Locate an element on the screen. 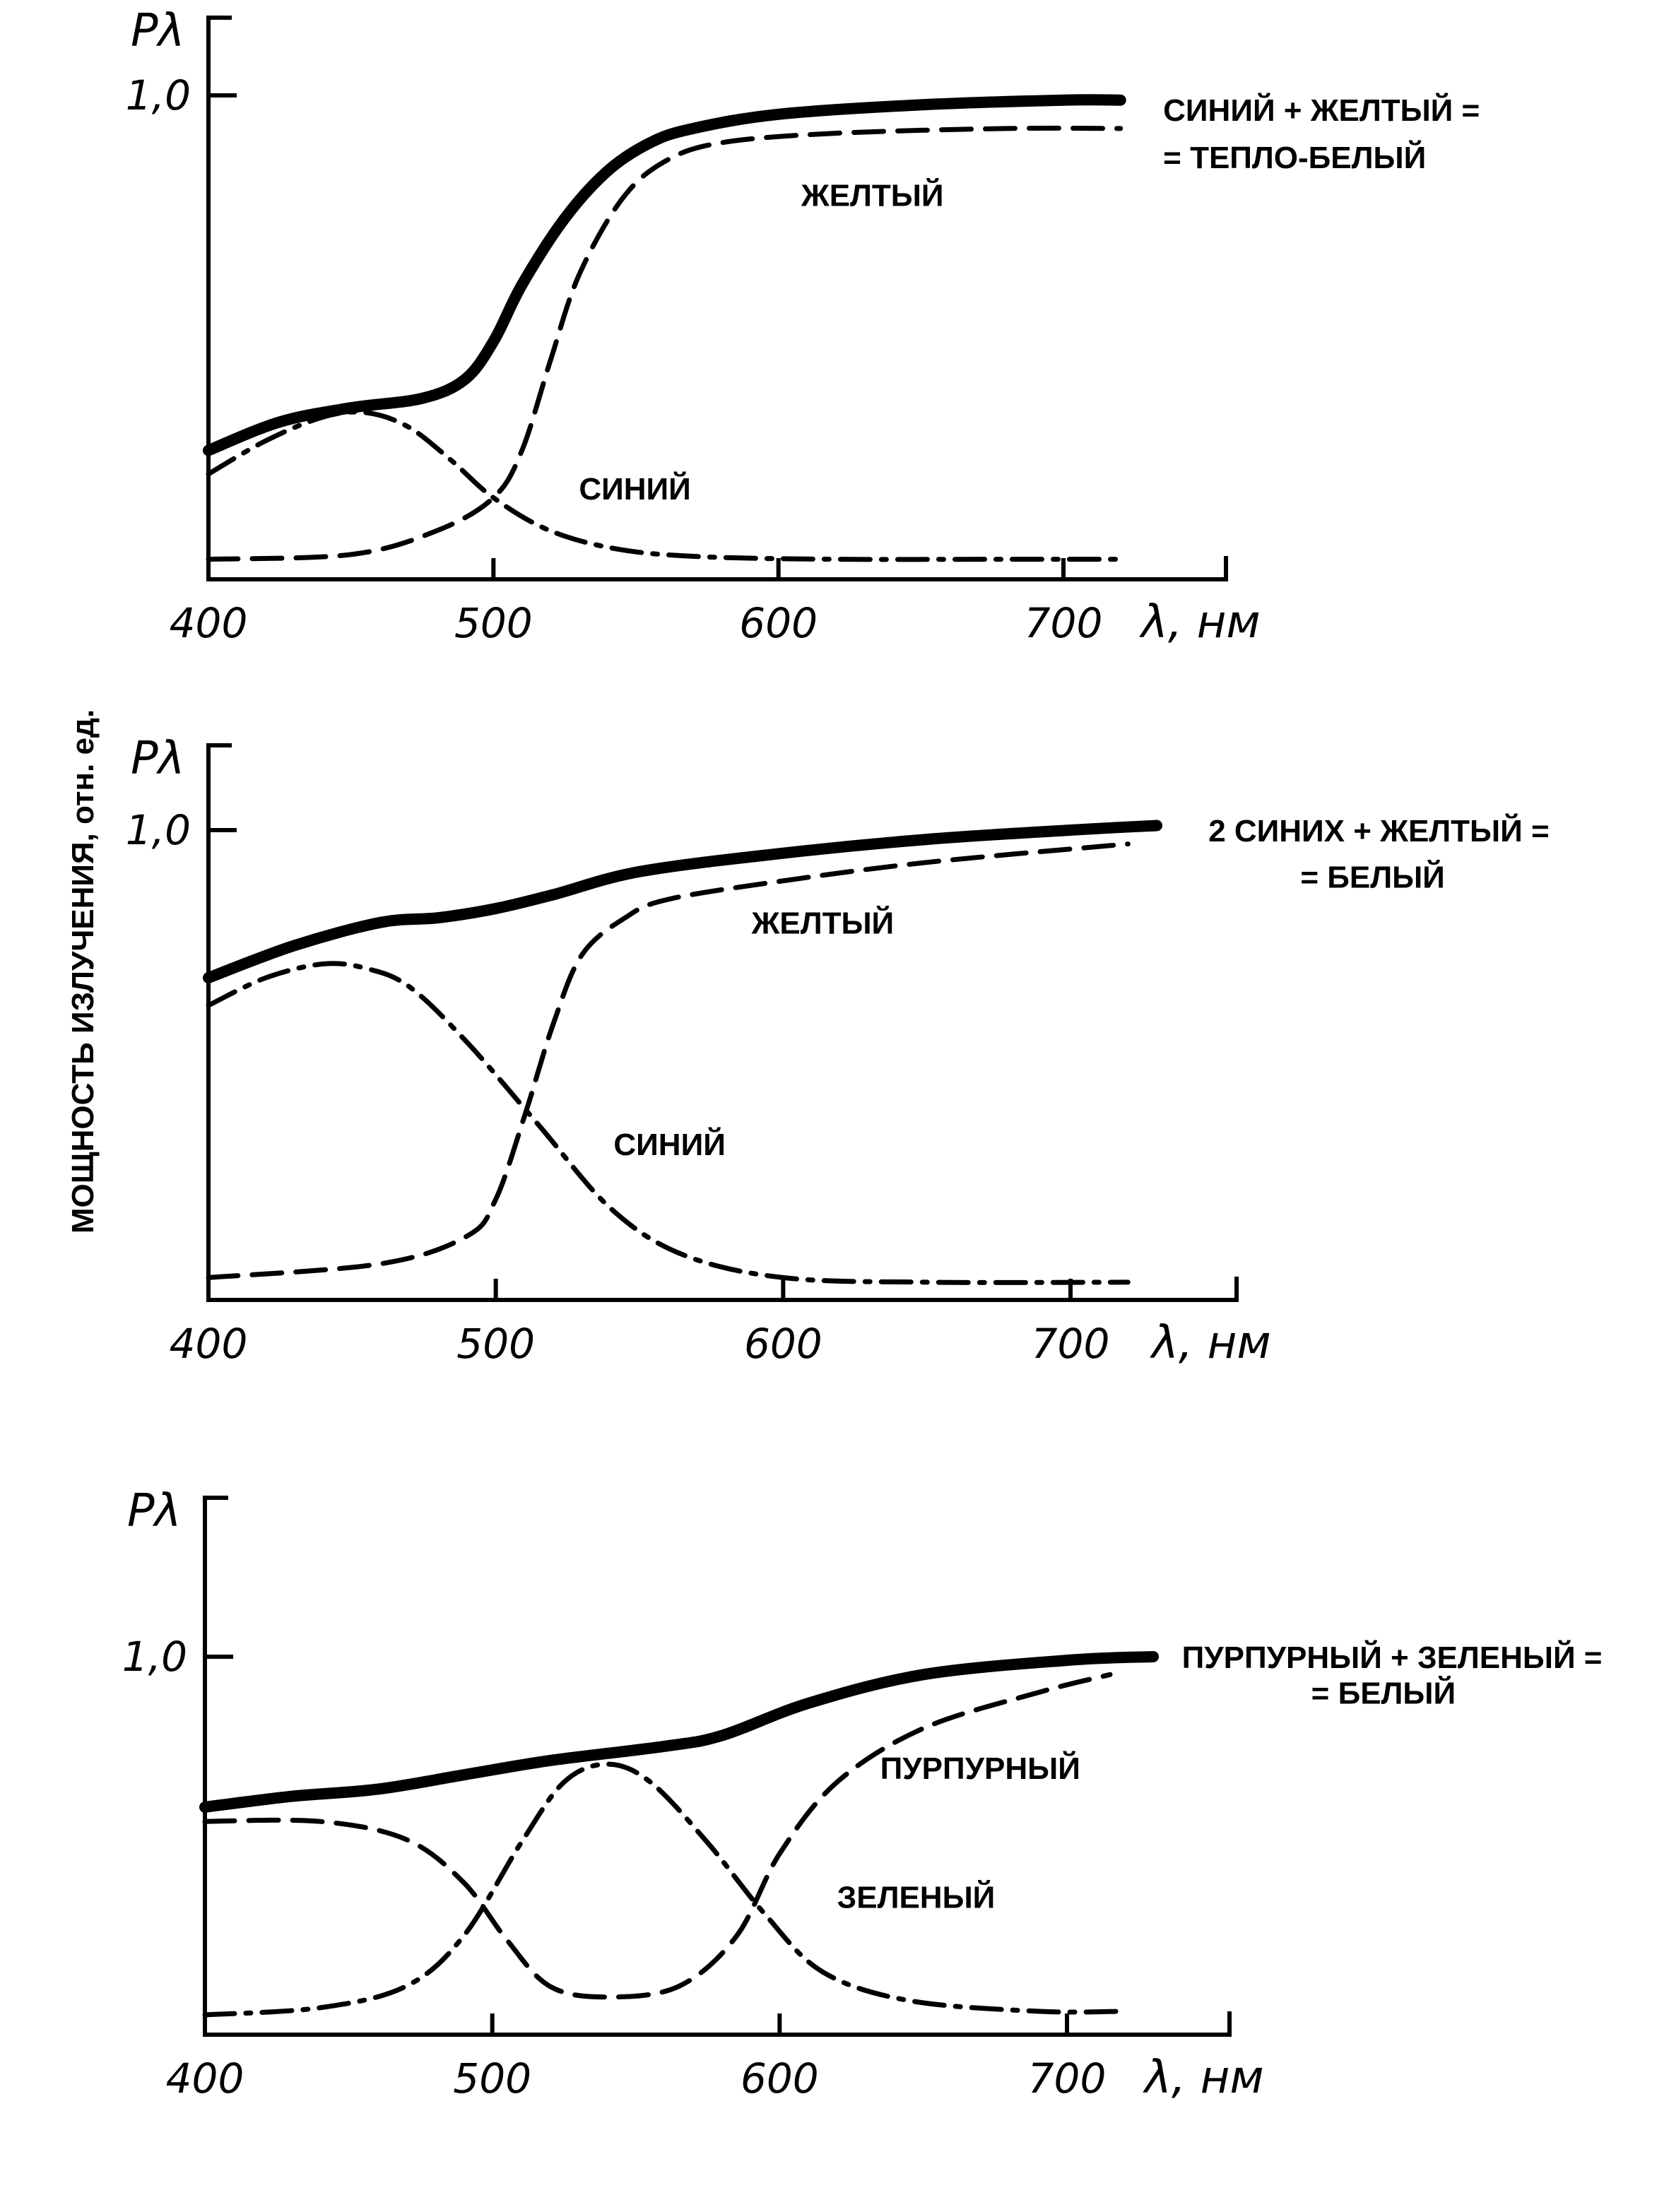 This screenshot has width=1669, height=2212. chart-annotation: 2 СИНИХ + ЖЕЛТЫЙ = is located at coordinates (1378, 830).